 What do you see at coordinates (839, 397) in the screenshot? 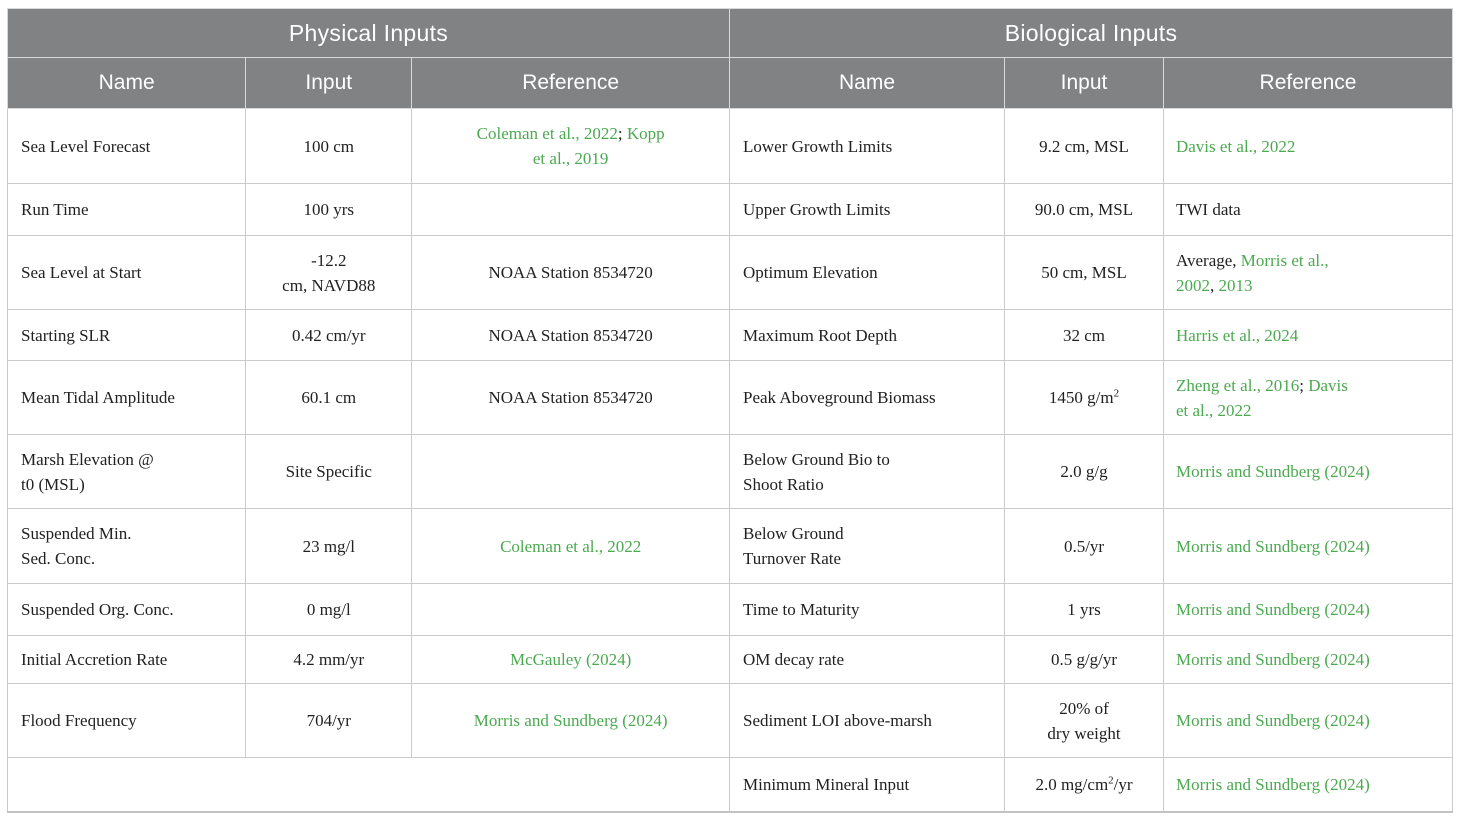
I see `cell-text: Peak Aboveground Biomass` at bounding box center [839, 397].